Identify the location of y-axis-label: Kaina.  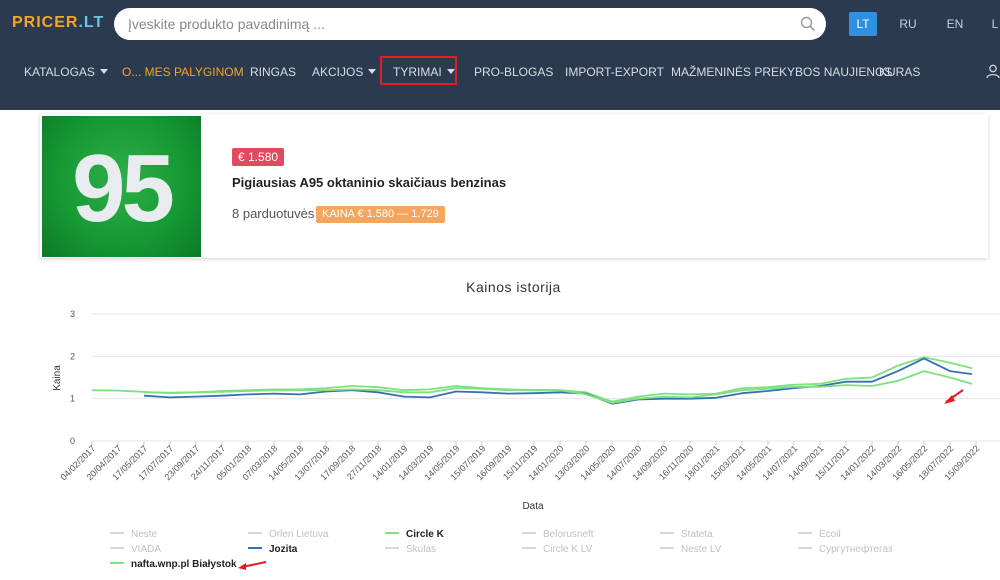
(57, 378).